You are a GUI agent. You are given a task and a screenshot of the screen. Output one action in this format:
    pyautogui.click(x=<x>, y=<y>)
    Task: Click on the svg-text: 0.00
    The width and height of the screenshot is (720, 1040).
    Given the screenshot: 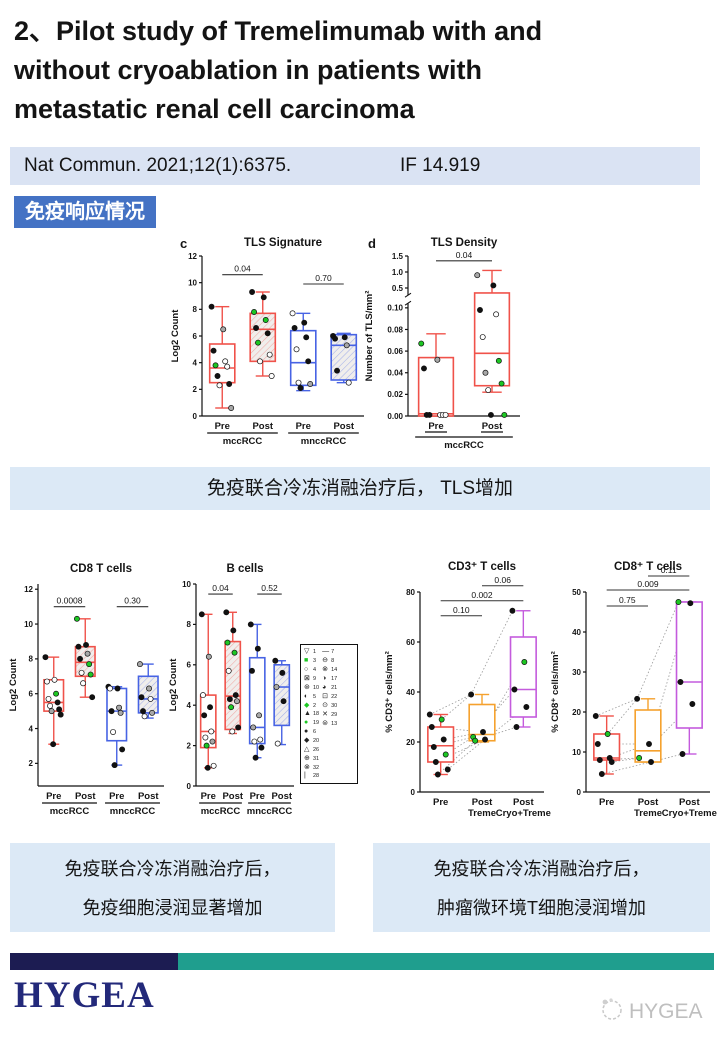 What is the action you would take?
    pyautogui.click(x=395, y=416)
    